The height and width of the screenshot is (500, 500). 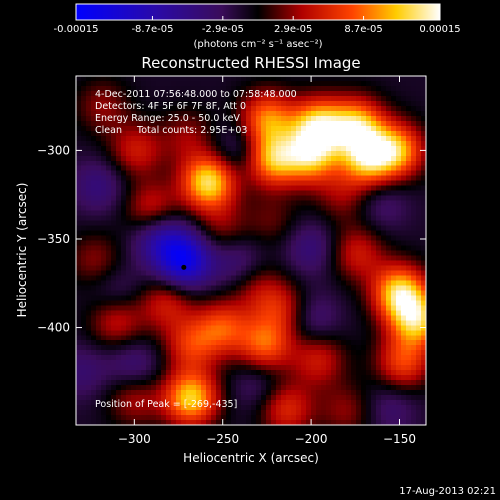 What do you see at coordinates (447, 491) in the screenshot?
I see `footer-timestamp: 17-Aug-2013 02:21` at bounding box center [447, 491].